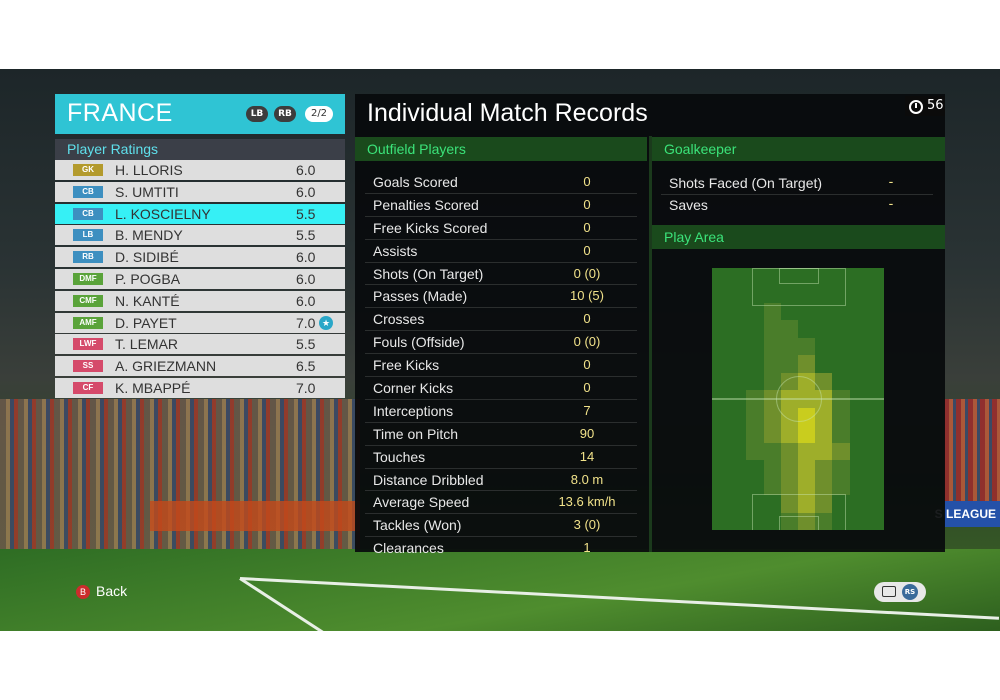 This screenshot has width=1000, height=700. What do you see at coordinates (408, 548) in the screenshot?
I see `stat-label: Clearances` at bounding box center [408, 548].